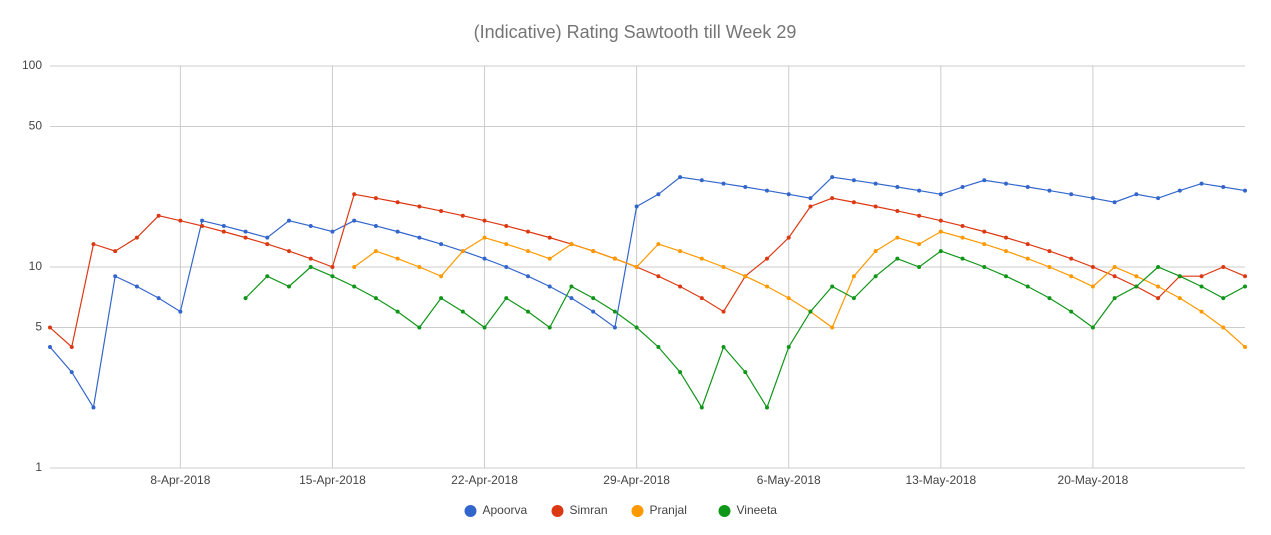 This screenshot has height=535, width=1271. I want to click on x-tick-label: 22-Apr-2018, so click(484, 480).